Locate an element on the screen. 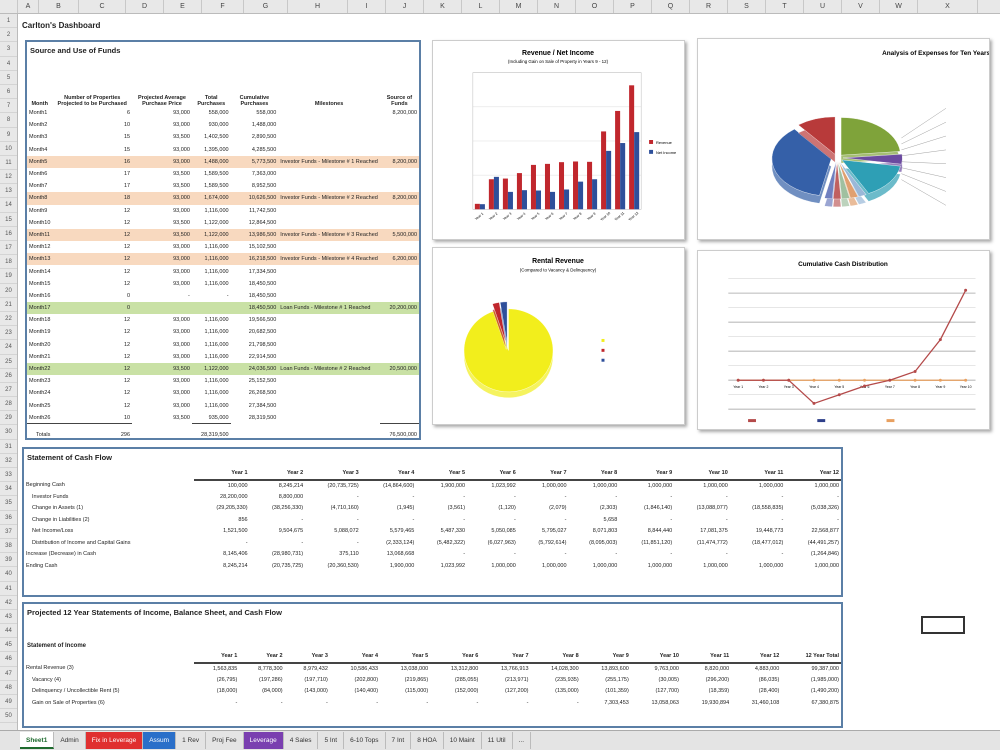 The height and width of the screenshot is (750, 1000). value-cell: (101,359) is located at coordinates (617, 691).